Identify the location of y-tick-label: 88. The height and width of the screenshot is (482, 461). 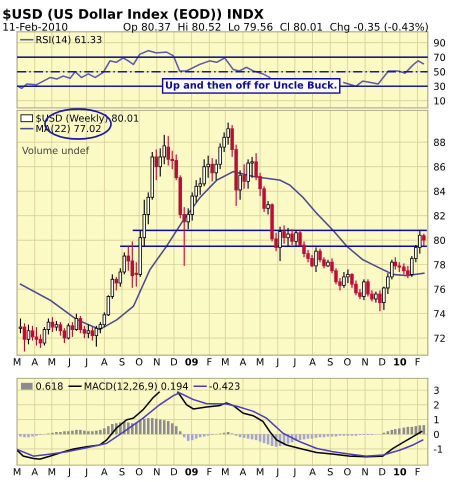
(440, 142).